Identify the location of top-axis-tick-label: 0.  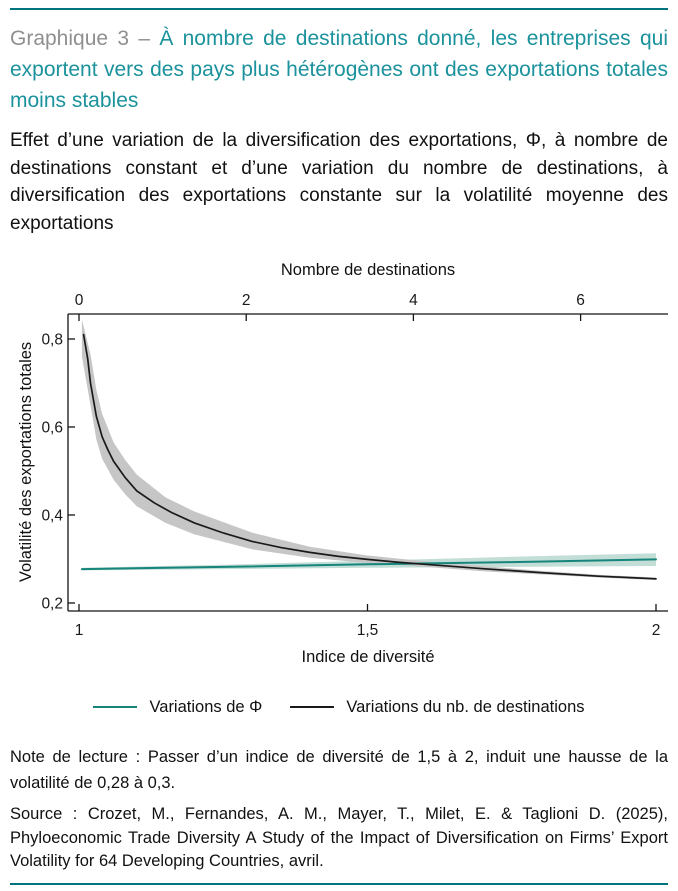
(79, 300).